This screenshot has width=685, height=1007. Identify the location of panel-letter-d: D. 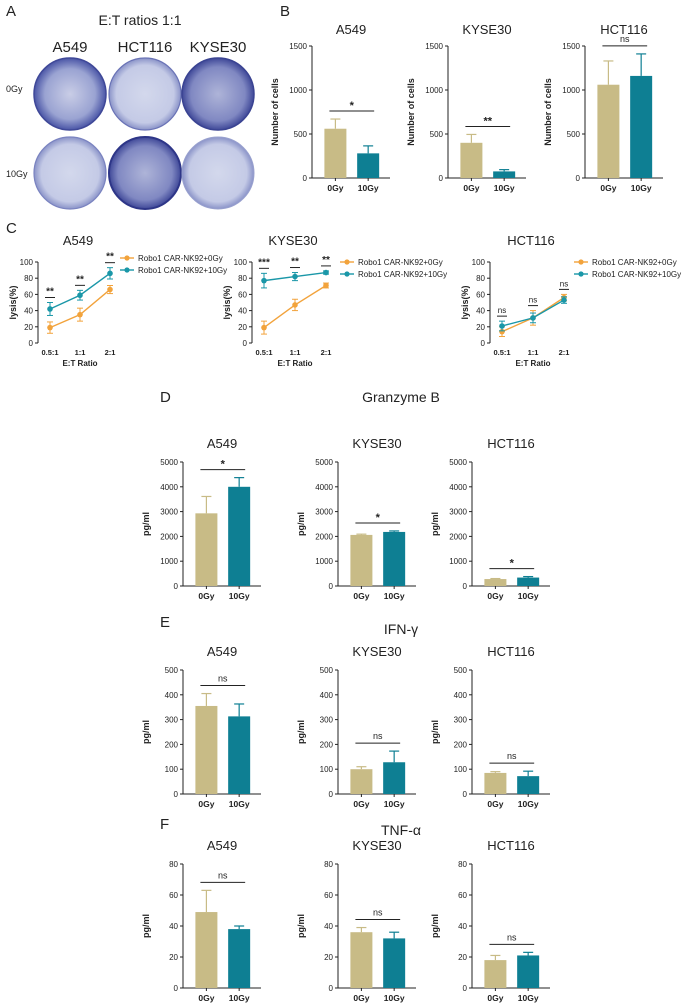
(165, 397).